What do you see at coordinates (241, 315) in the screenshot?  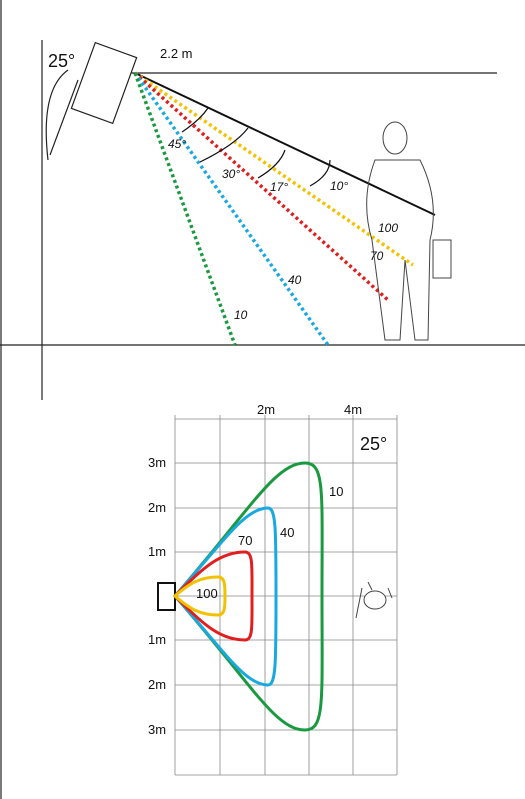 I see `zone-text: 10` at bounding box center [241, 315].